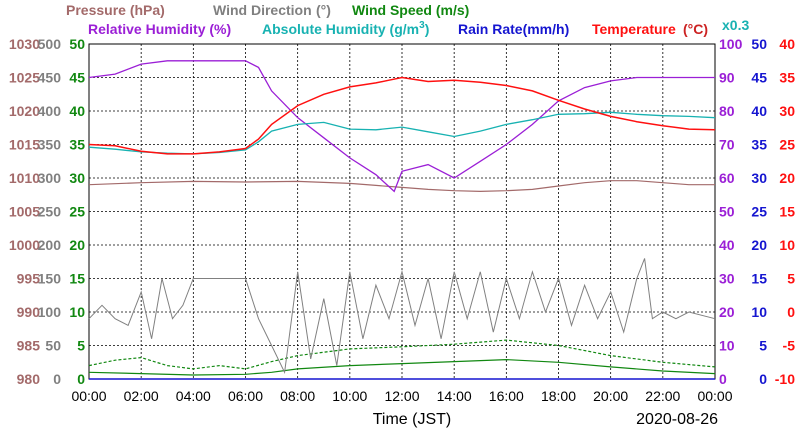  I want to click on wind-direction-tick-label: 400, so click(50, 111).